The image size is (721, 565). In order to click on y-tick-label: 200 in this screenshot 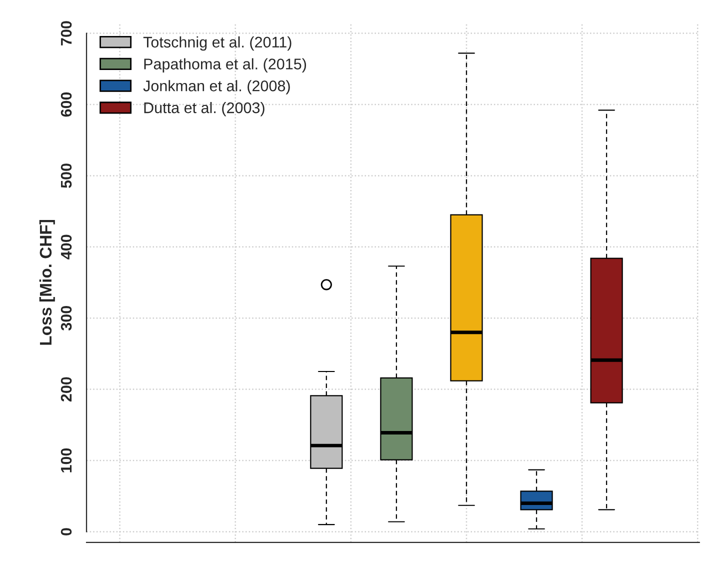, I will do `click(66, 389)`.